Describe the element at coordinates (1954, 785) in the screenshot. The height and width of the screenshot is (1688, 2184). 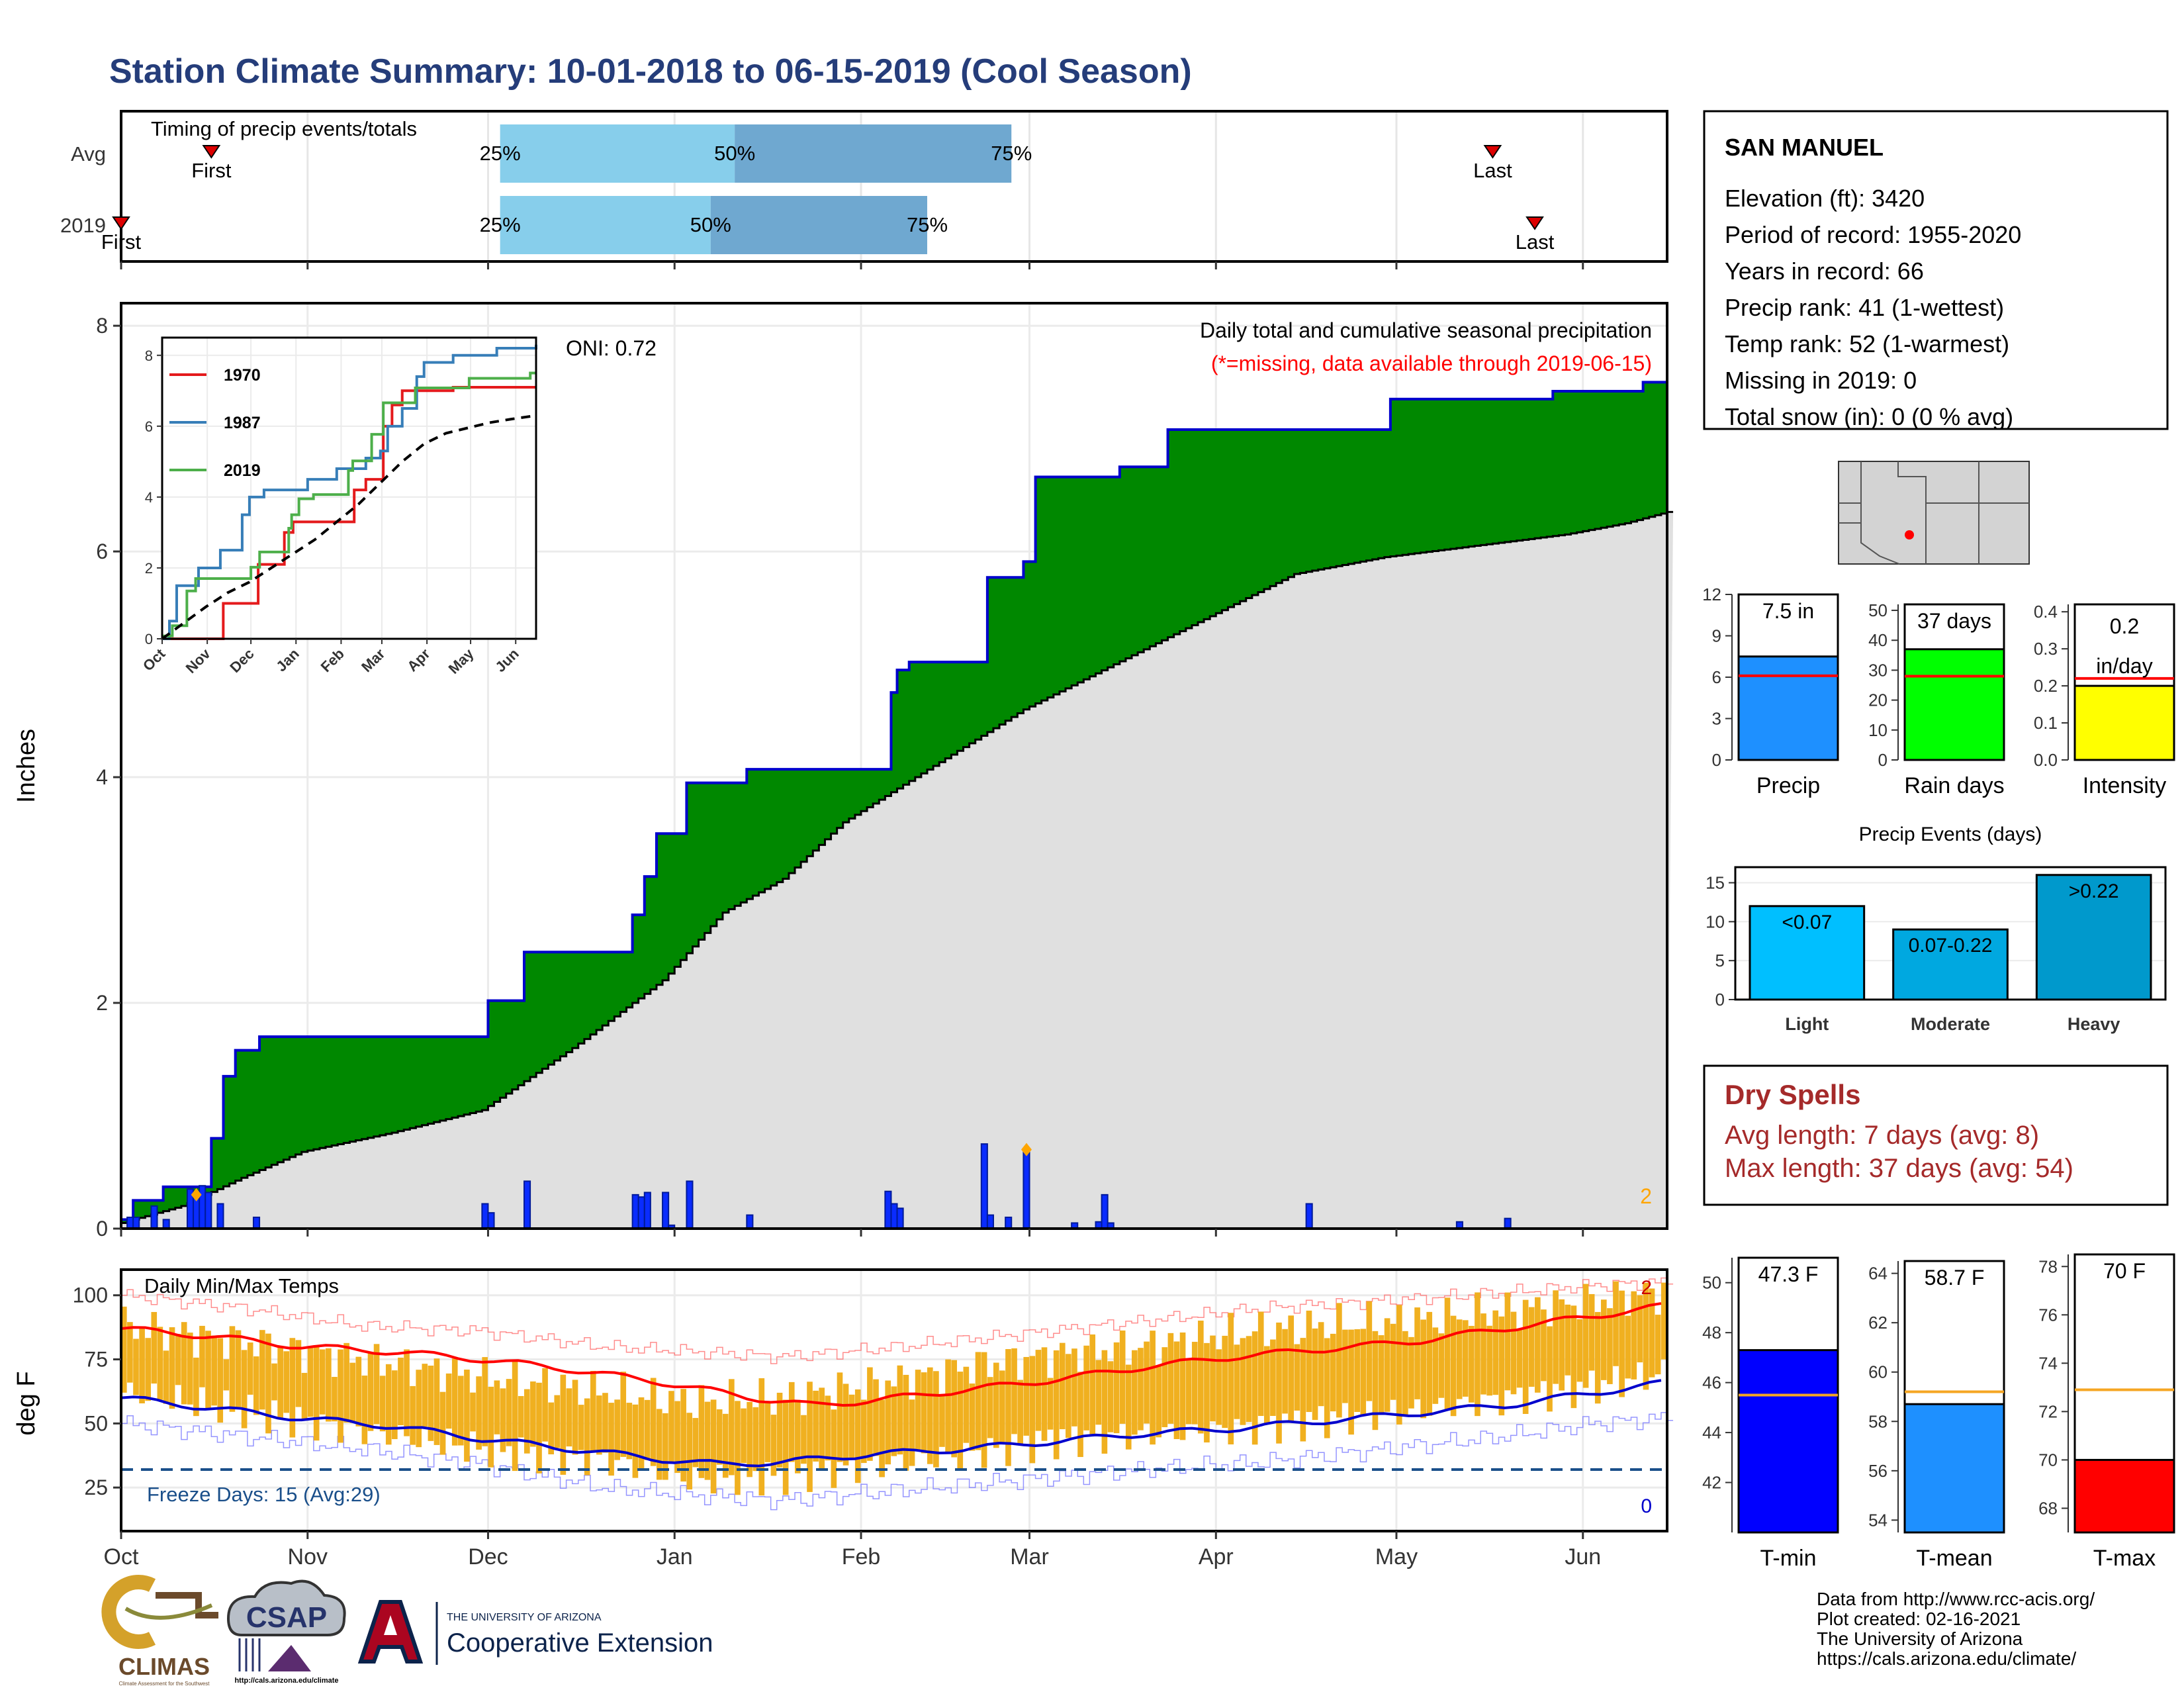
I see `precip-summary-category-label: Rain days` at that location.